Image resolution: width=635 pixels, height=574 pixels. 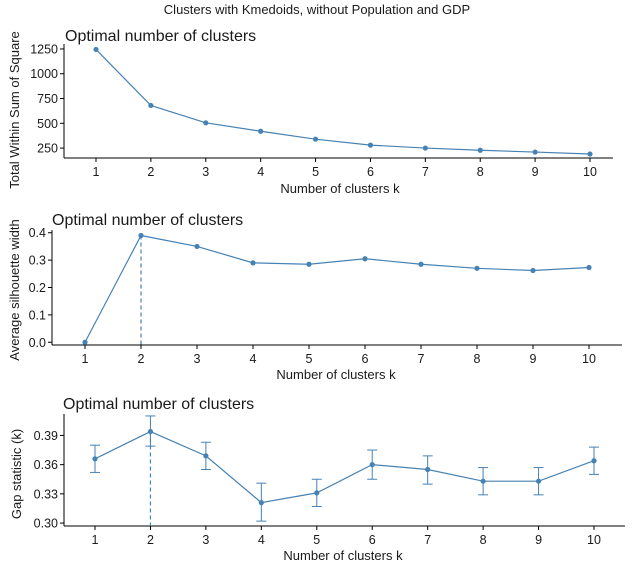 I want to click on y-axis-label: Gap statistic (k), so click(x=16, y=474).